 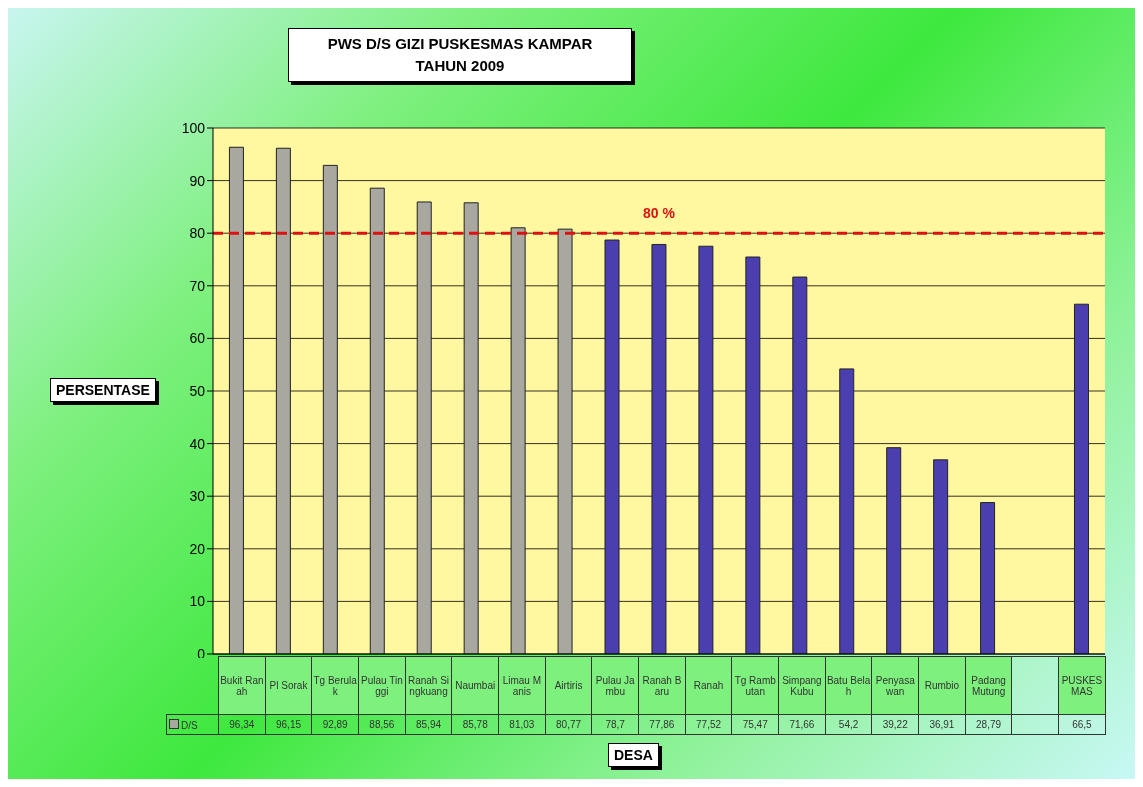 What do you see at coordinates (848, 685) in the screenshot?
I see `x-tick-label: Batu Belah` at bounding box center [848, 685].